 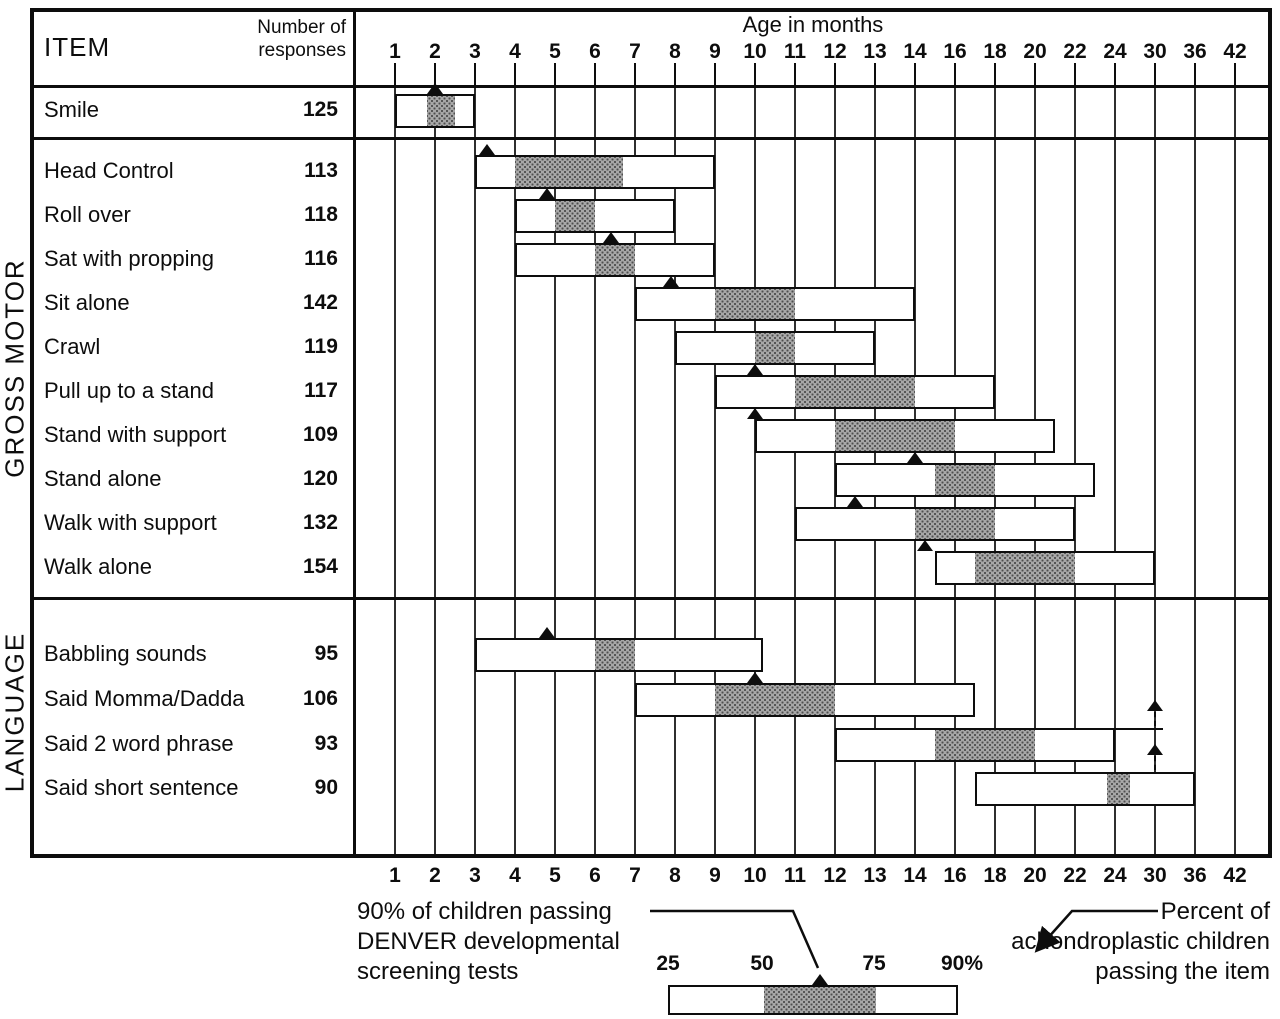 What do you see at coordinates (635, 875) in the screenshot?
I see `bottom-tick-label: 7` at bounding box center [635, 875].